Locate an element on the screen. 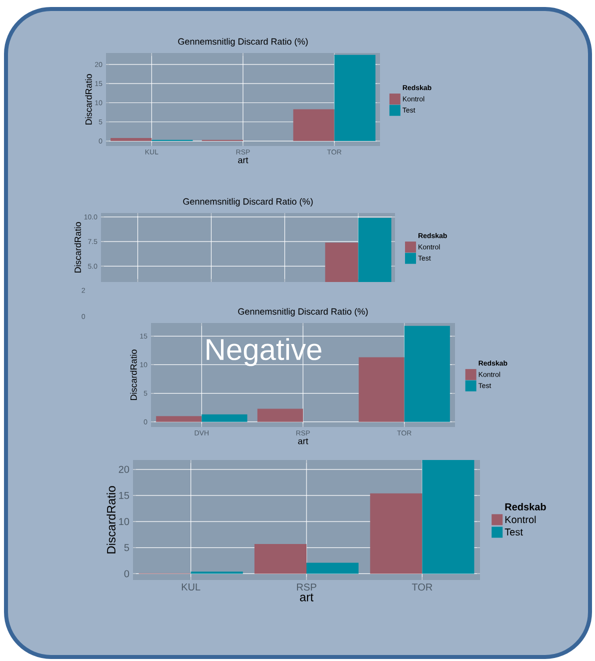 The image size is (595, 661). x-tick-label: TOR is located at coordinates (422, 587).